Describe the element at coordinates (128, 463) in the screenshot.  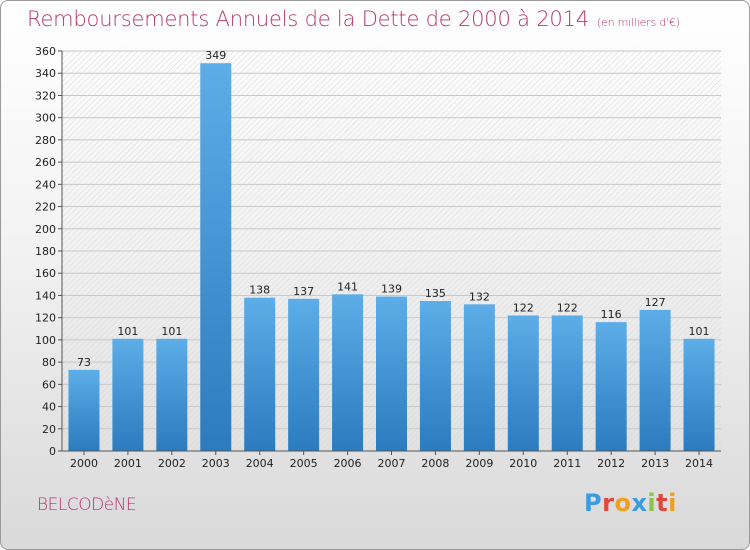
I see `x-tick-label-2001: 2001` at that location.